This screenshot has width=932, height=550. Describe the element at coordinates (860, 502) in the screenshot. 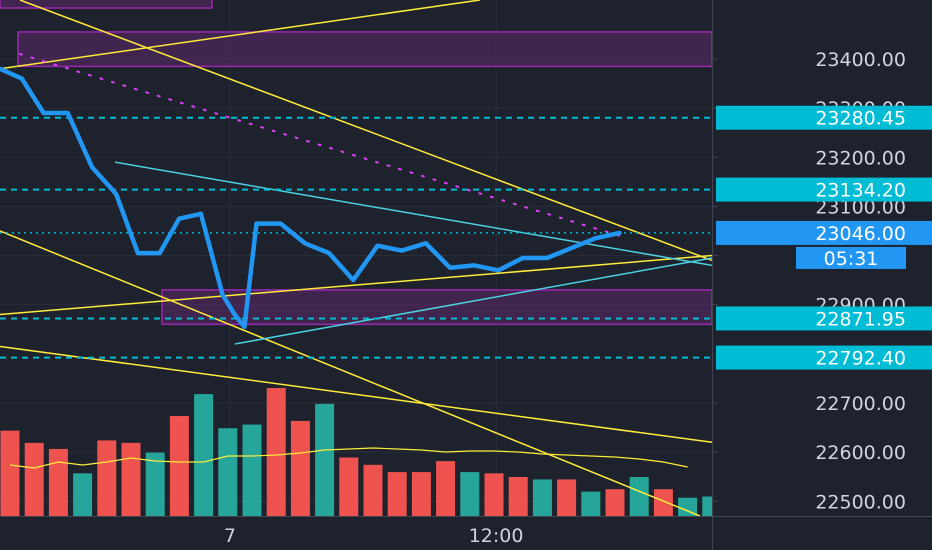

I see `price-tick-label-8: 22500.00` at that location.